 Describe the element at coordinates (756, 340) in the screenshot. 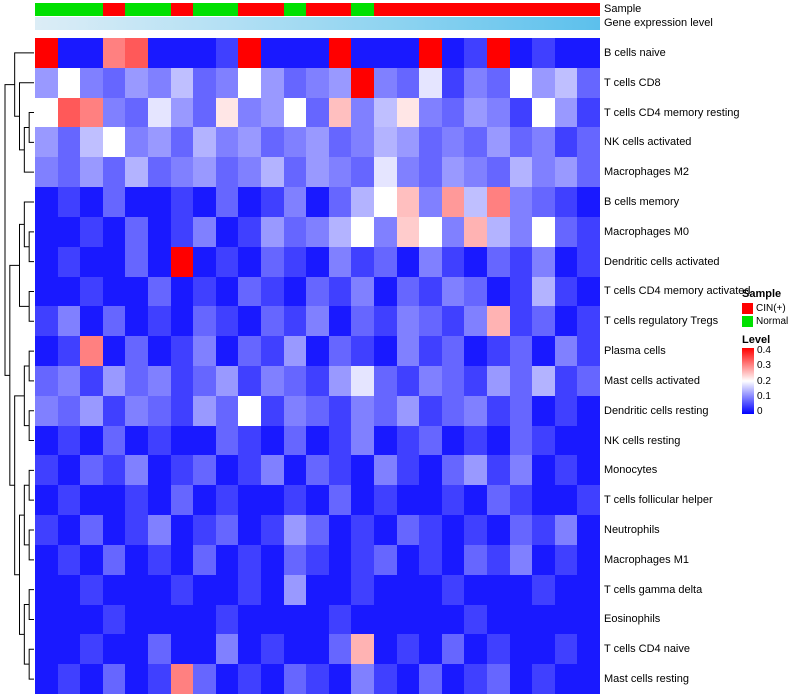

I see `legend-level-title: Level` at that location.